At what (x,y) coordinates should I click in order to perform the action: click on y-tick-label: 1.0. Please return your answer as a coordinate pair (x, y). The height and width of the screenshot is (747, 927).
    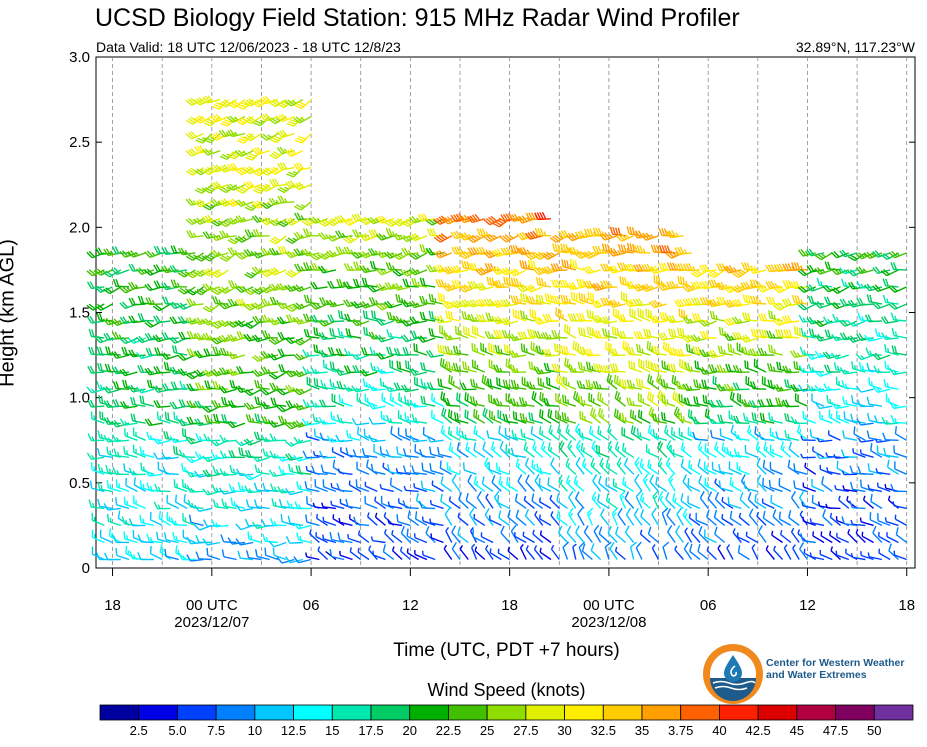
    Looking at the image, I should click on (79, 398).